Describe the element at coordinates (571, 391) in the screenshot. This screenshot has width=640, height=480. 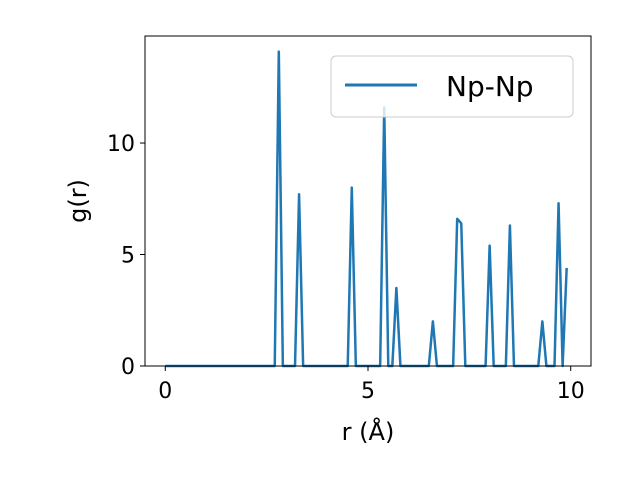
I see `x-tick-label: 10` at that location.